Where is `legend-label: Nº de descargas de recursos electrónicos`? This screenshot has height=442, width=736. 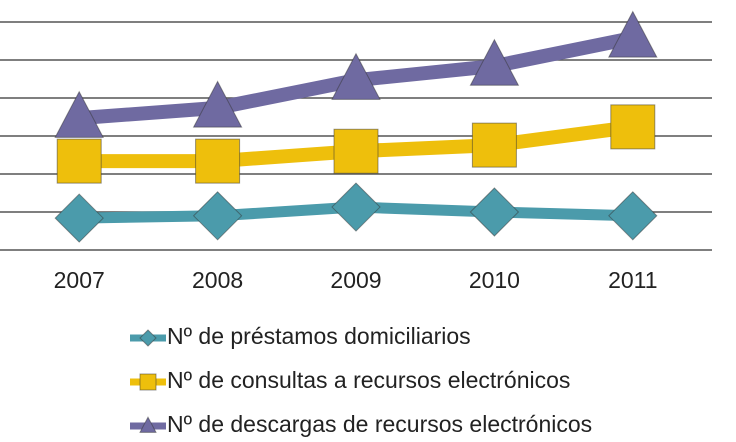 legend-label: Nº de descargas de recursos electrónicos is located at coordinates (379, 424).